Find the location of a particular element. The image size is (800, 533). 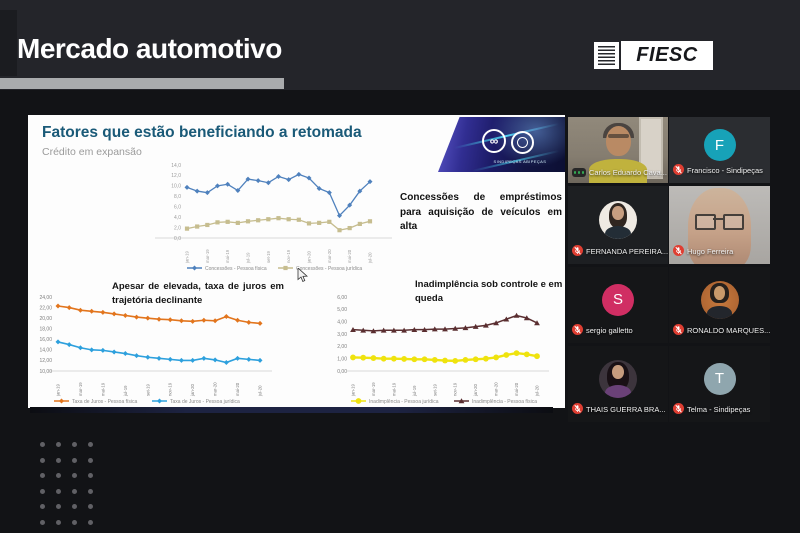

participant-tile: Hugo Ferreira is located at coordinates (719, 225).